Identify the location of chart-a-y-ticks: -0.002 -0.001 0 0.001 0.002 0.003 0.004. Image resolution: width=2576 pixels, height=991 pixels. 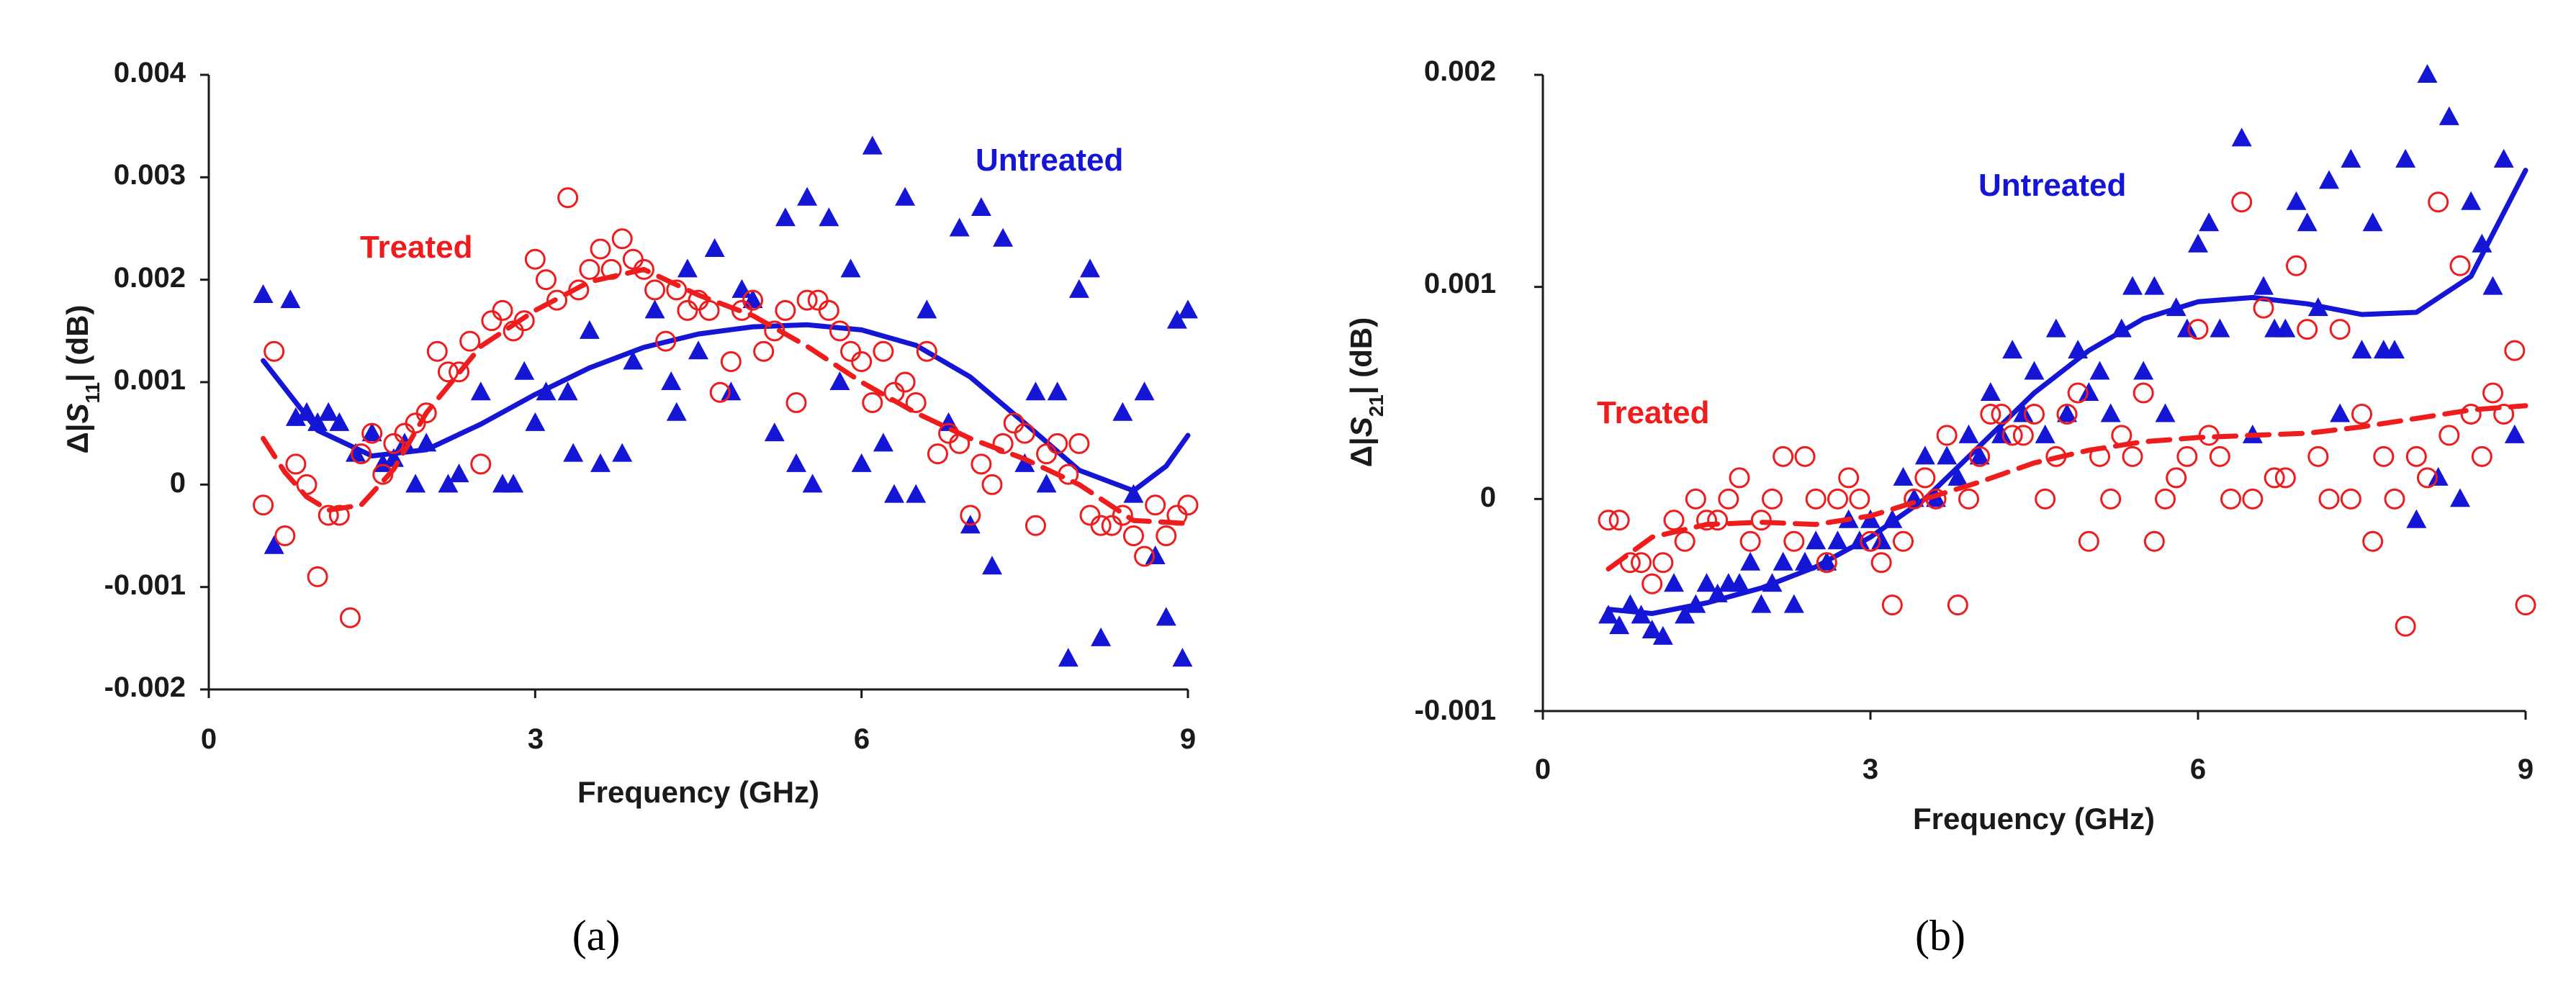
(145, 380).